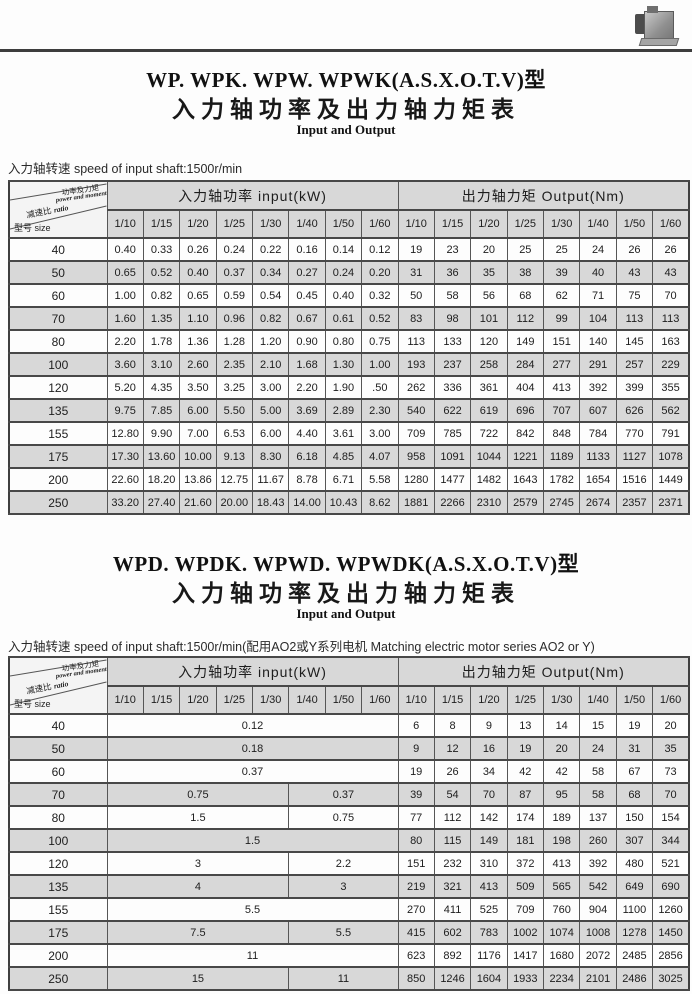 The image size is (692, 994). I want to click on input-cell: 0.90, so click(307, 341).